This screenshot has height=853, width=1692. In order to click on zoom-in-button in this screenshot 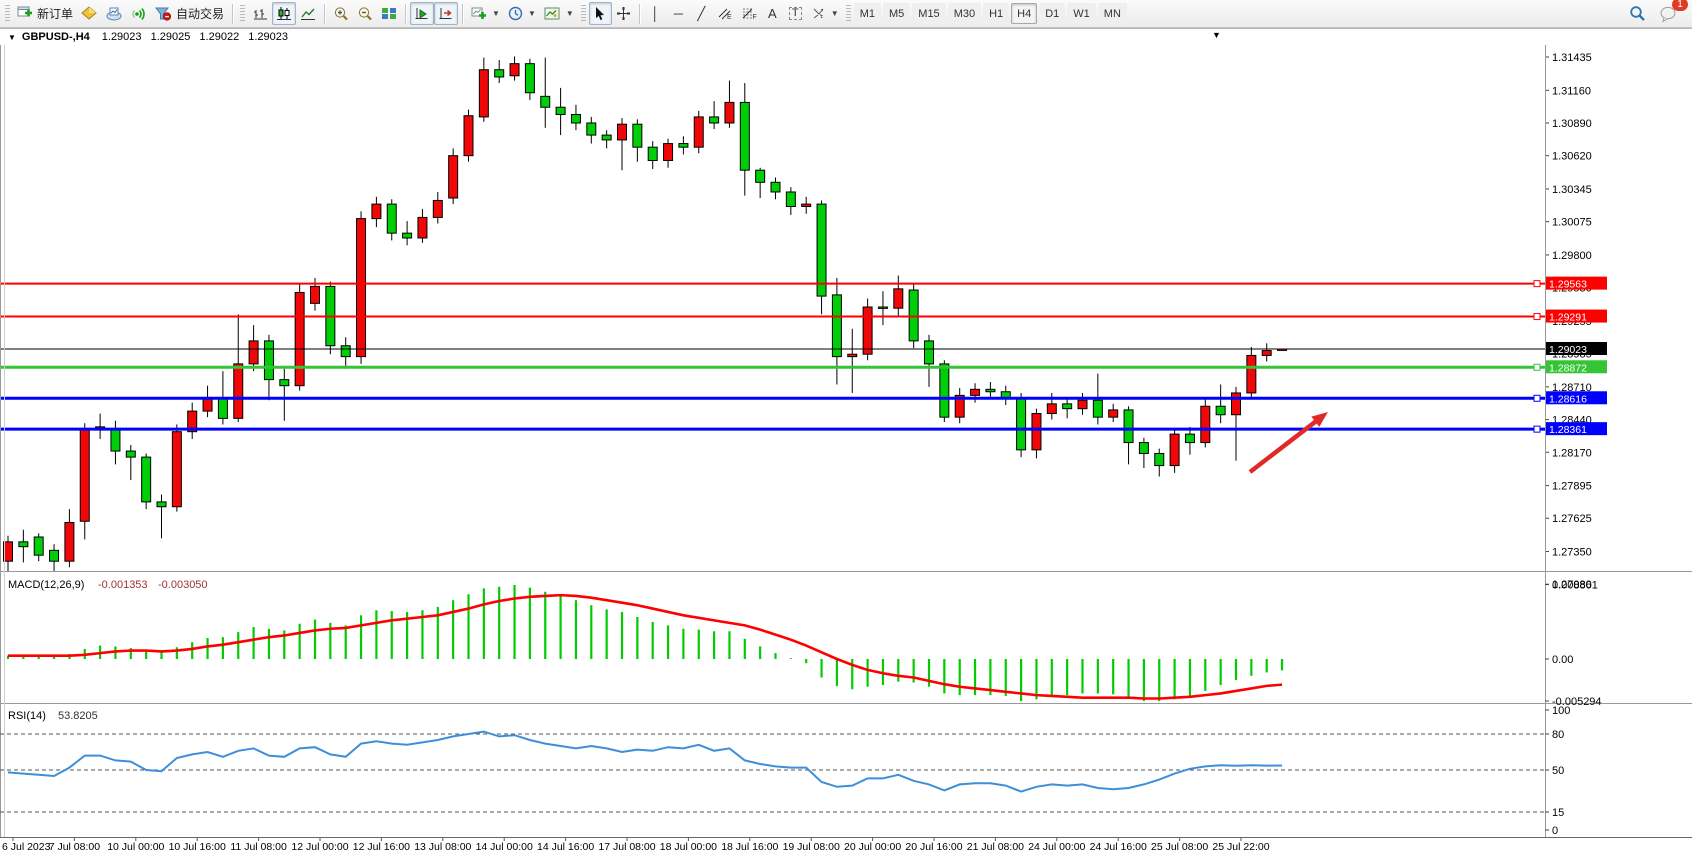, I will do `click(341, 13)`.